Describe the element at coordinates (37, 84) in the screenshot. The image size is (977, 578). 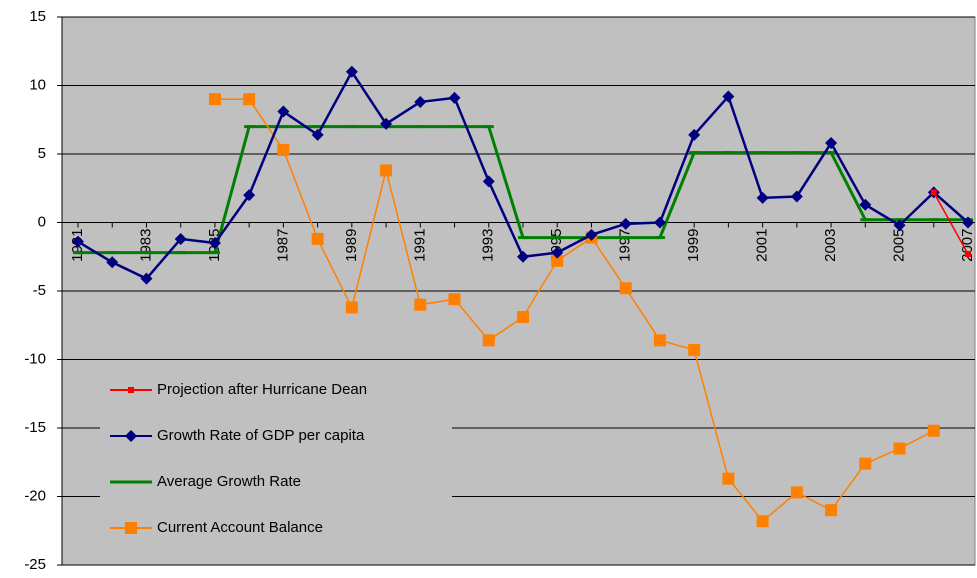
I see `y-tick-label: 10` at that location.